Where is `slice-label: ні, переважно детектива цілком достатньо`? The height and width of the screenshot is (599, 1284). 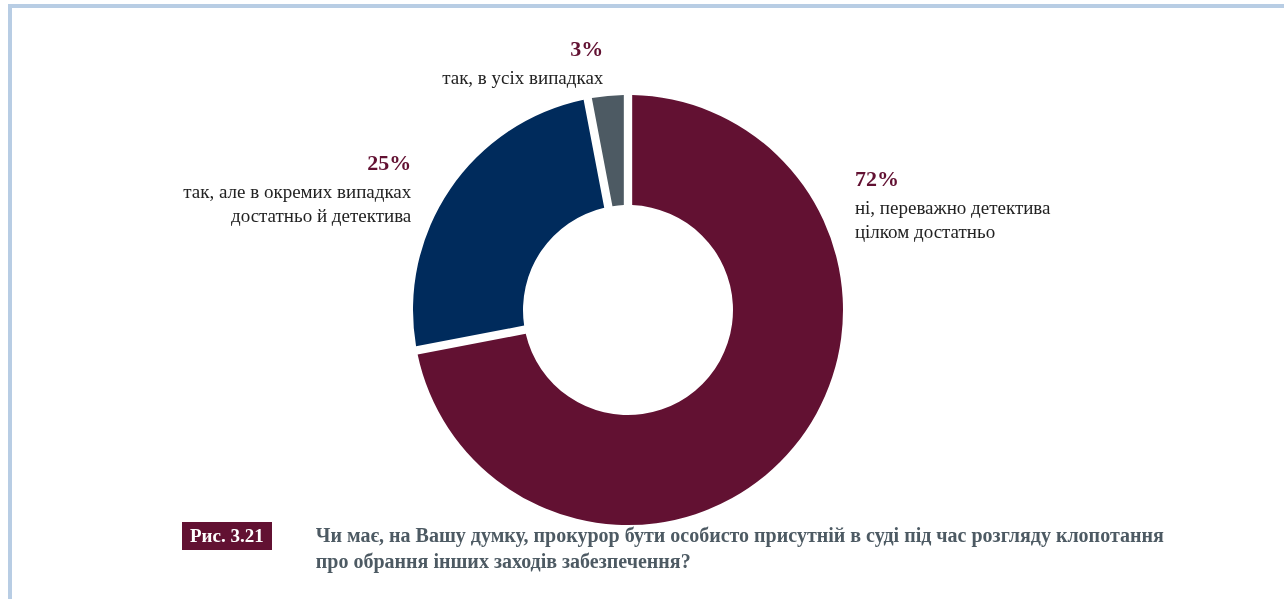 slice-label: ні, переважно детектива цілком достатньо is located at coordinates (953, 219).